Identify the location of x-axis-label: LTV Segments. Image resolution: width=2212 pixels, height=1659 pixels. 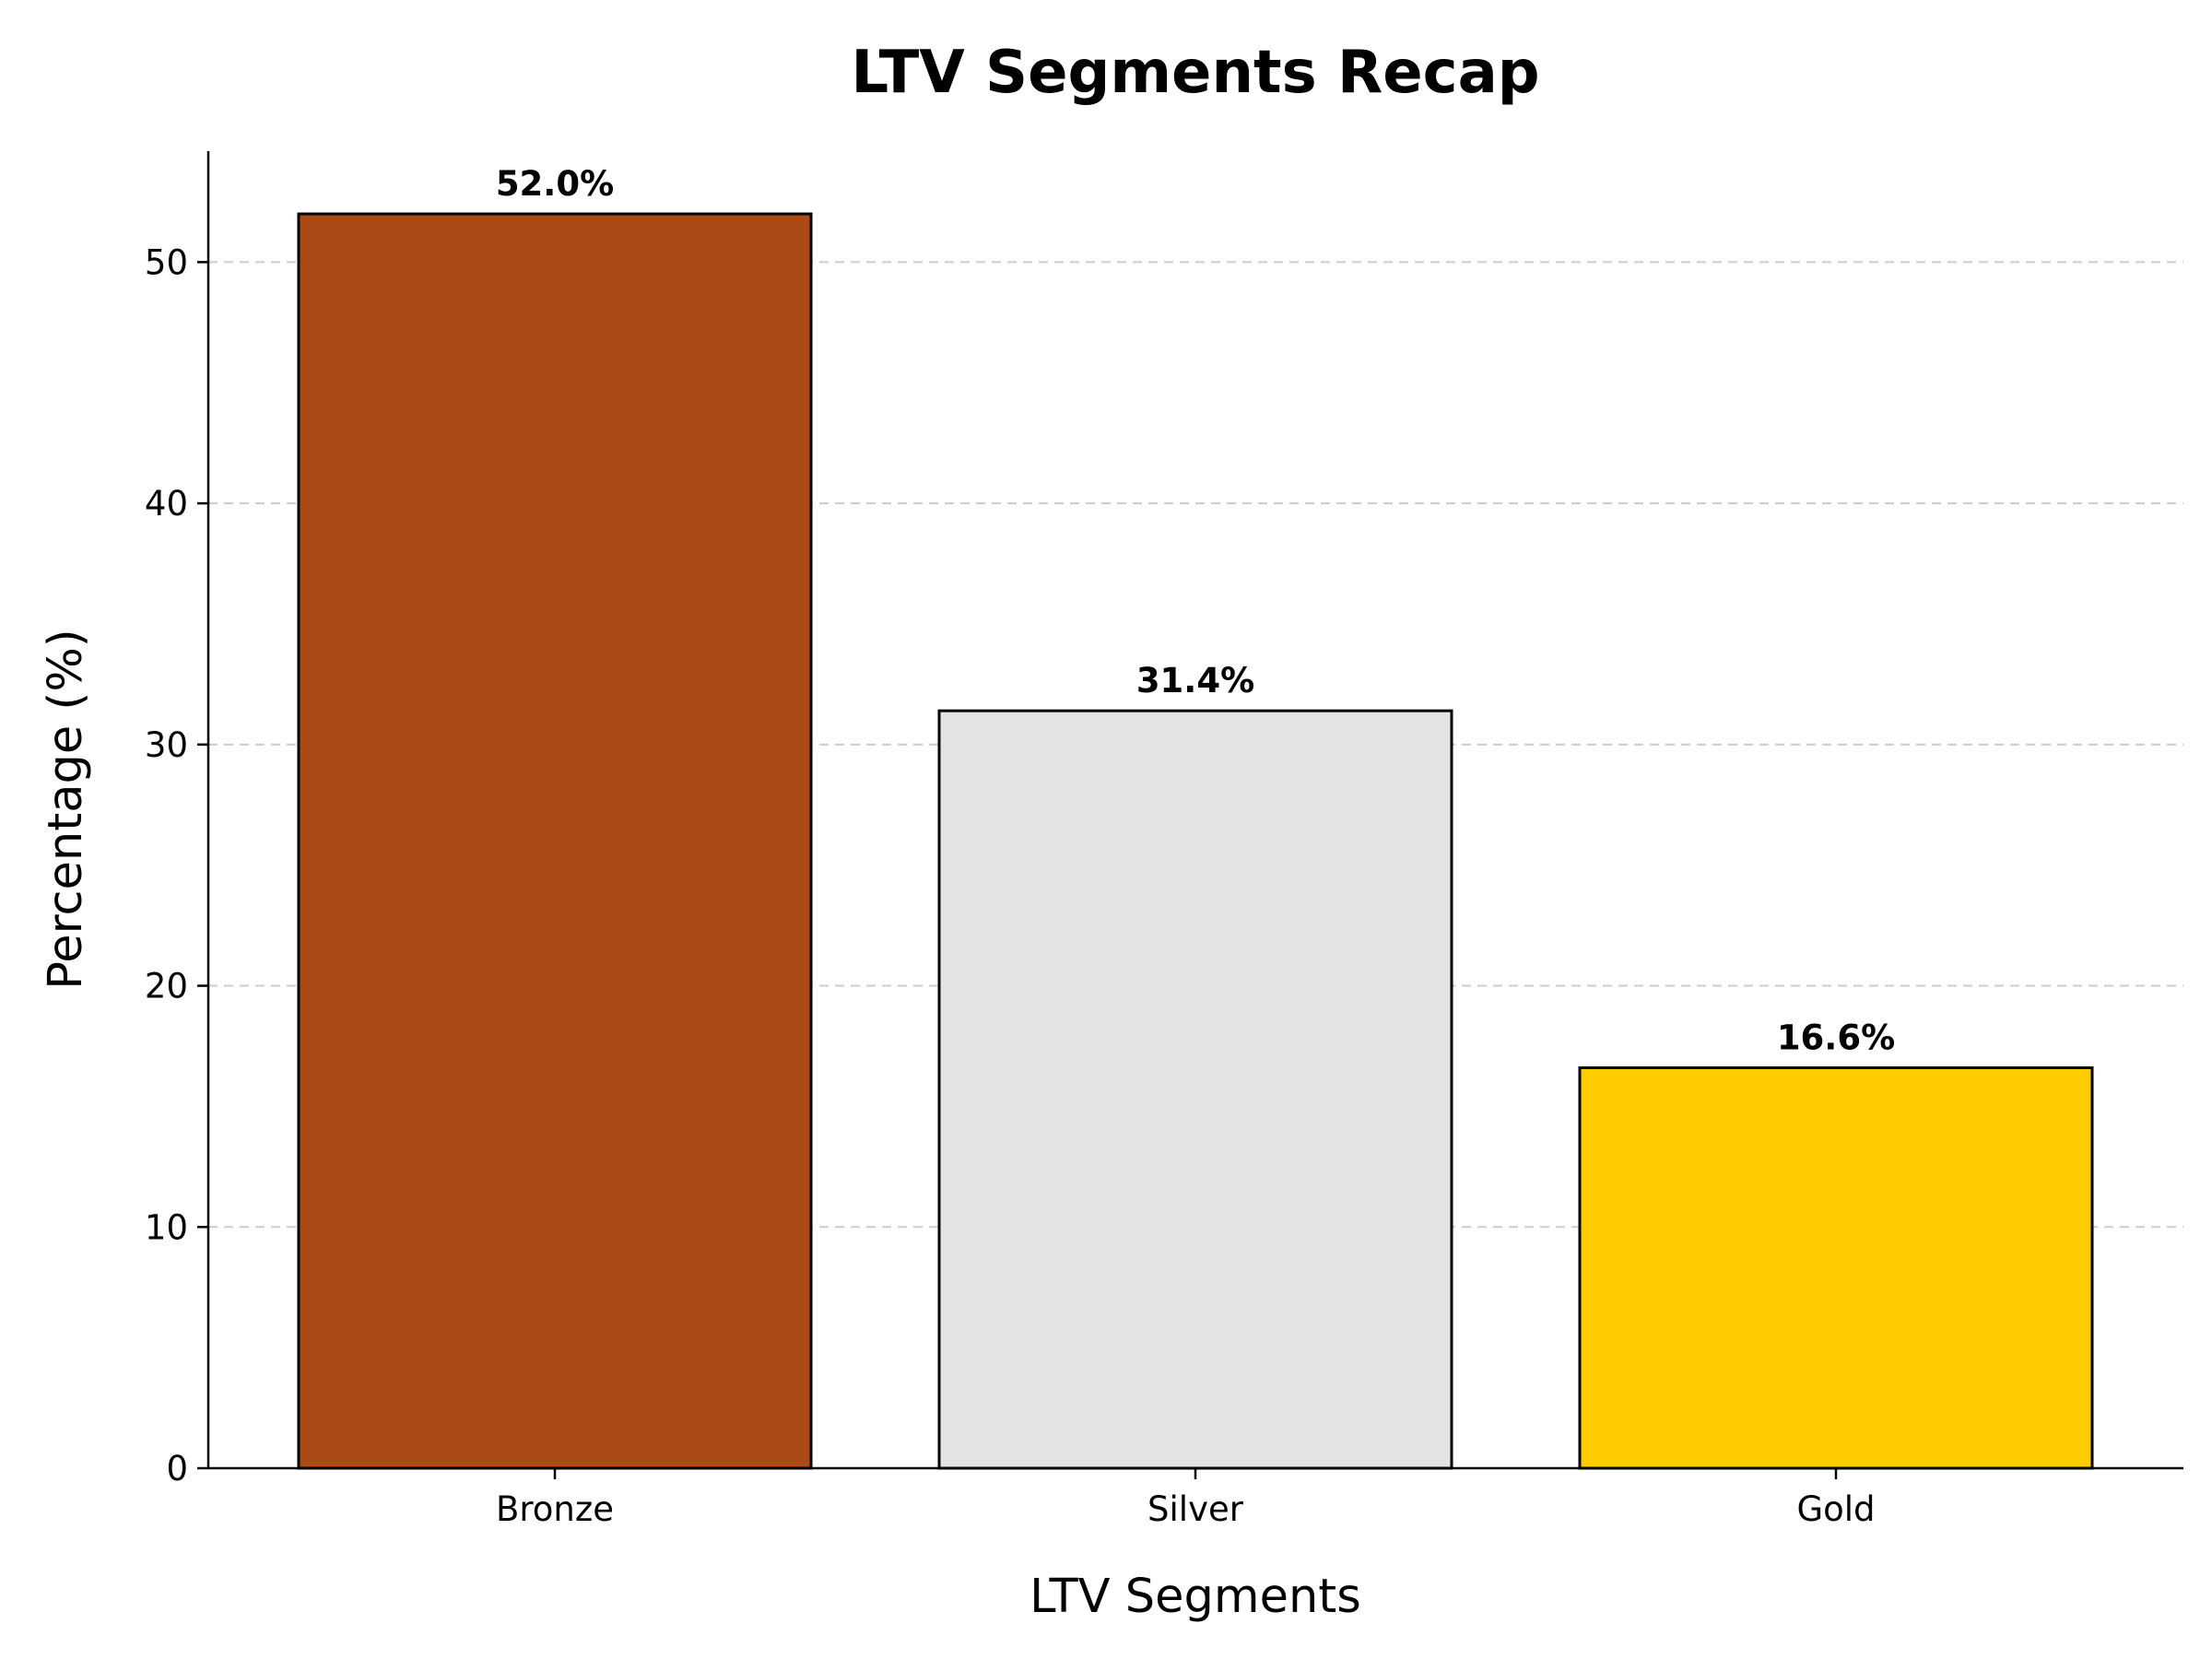
(1195, 1597).